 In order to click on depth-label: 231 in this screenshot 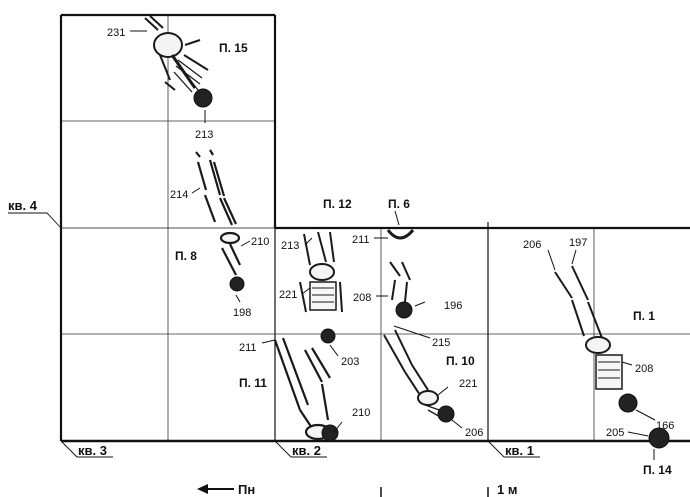, I will do `click(116, 33)`.